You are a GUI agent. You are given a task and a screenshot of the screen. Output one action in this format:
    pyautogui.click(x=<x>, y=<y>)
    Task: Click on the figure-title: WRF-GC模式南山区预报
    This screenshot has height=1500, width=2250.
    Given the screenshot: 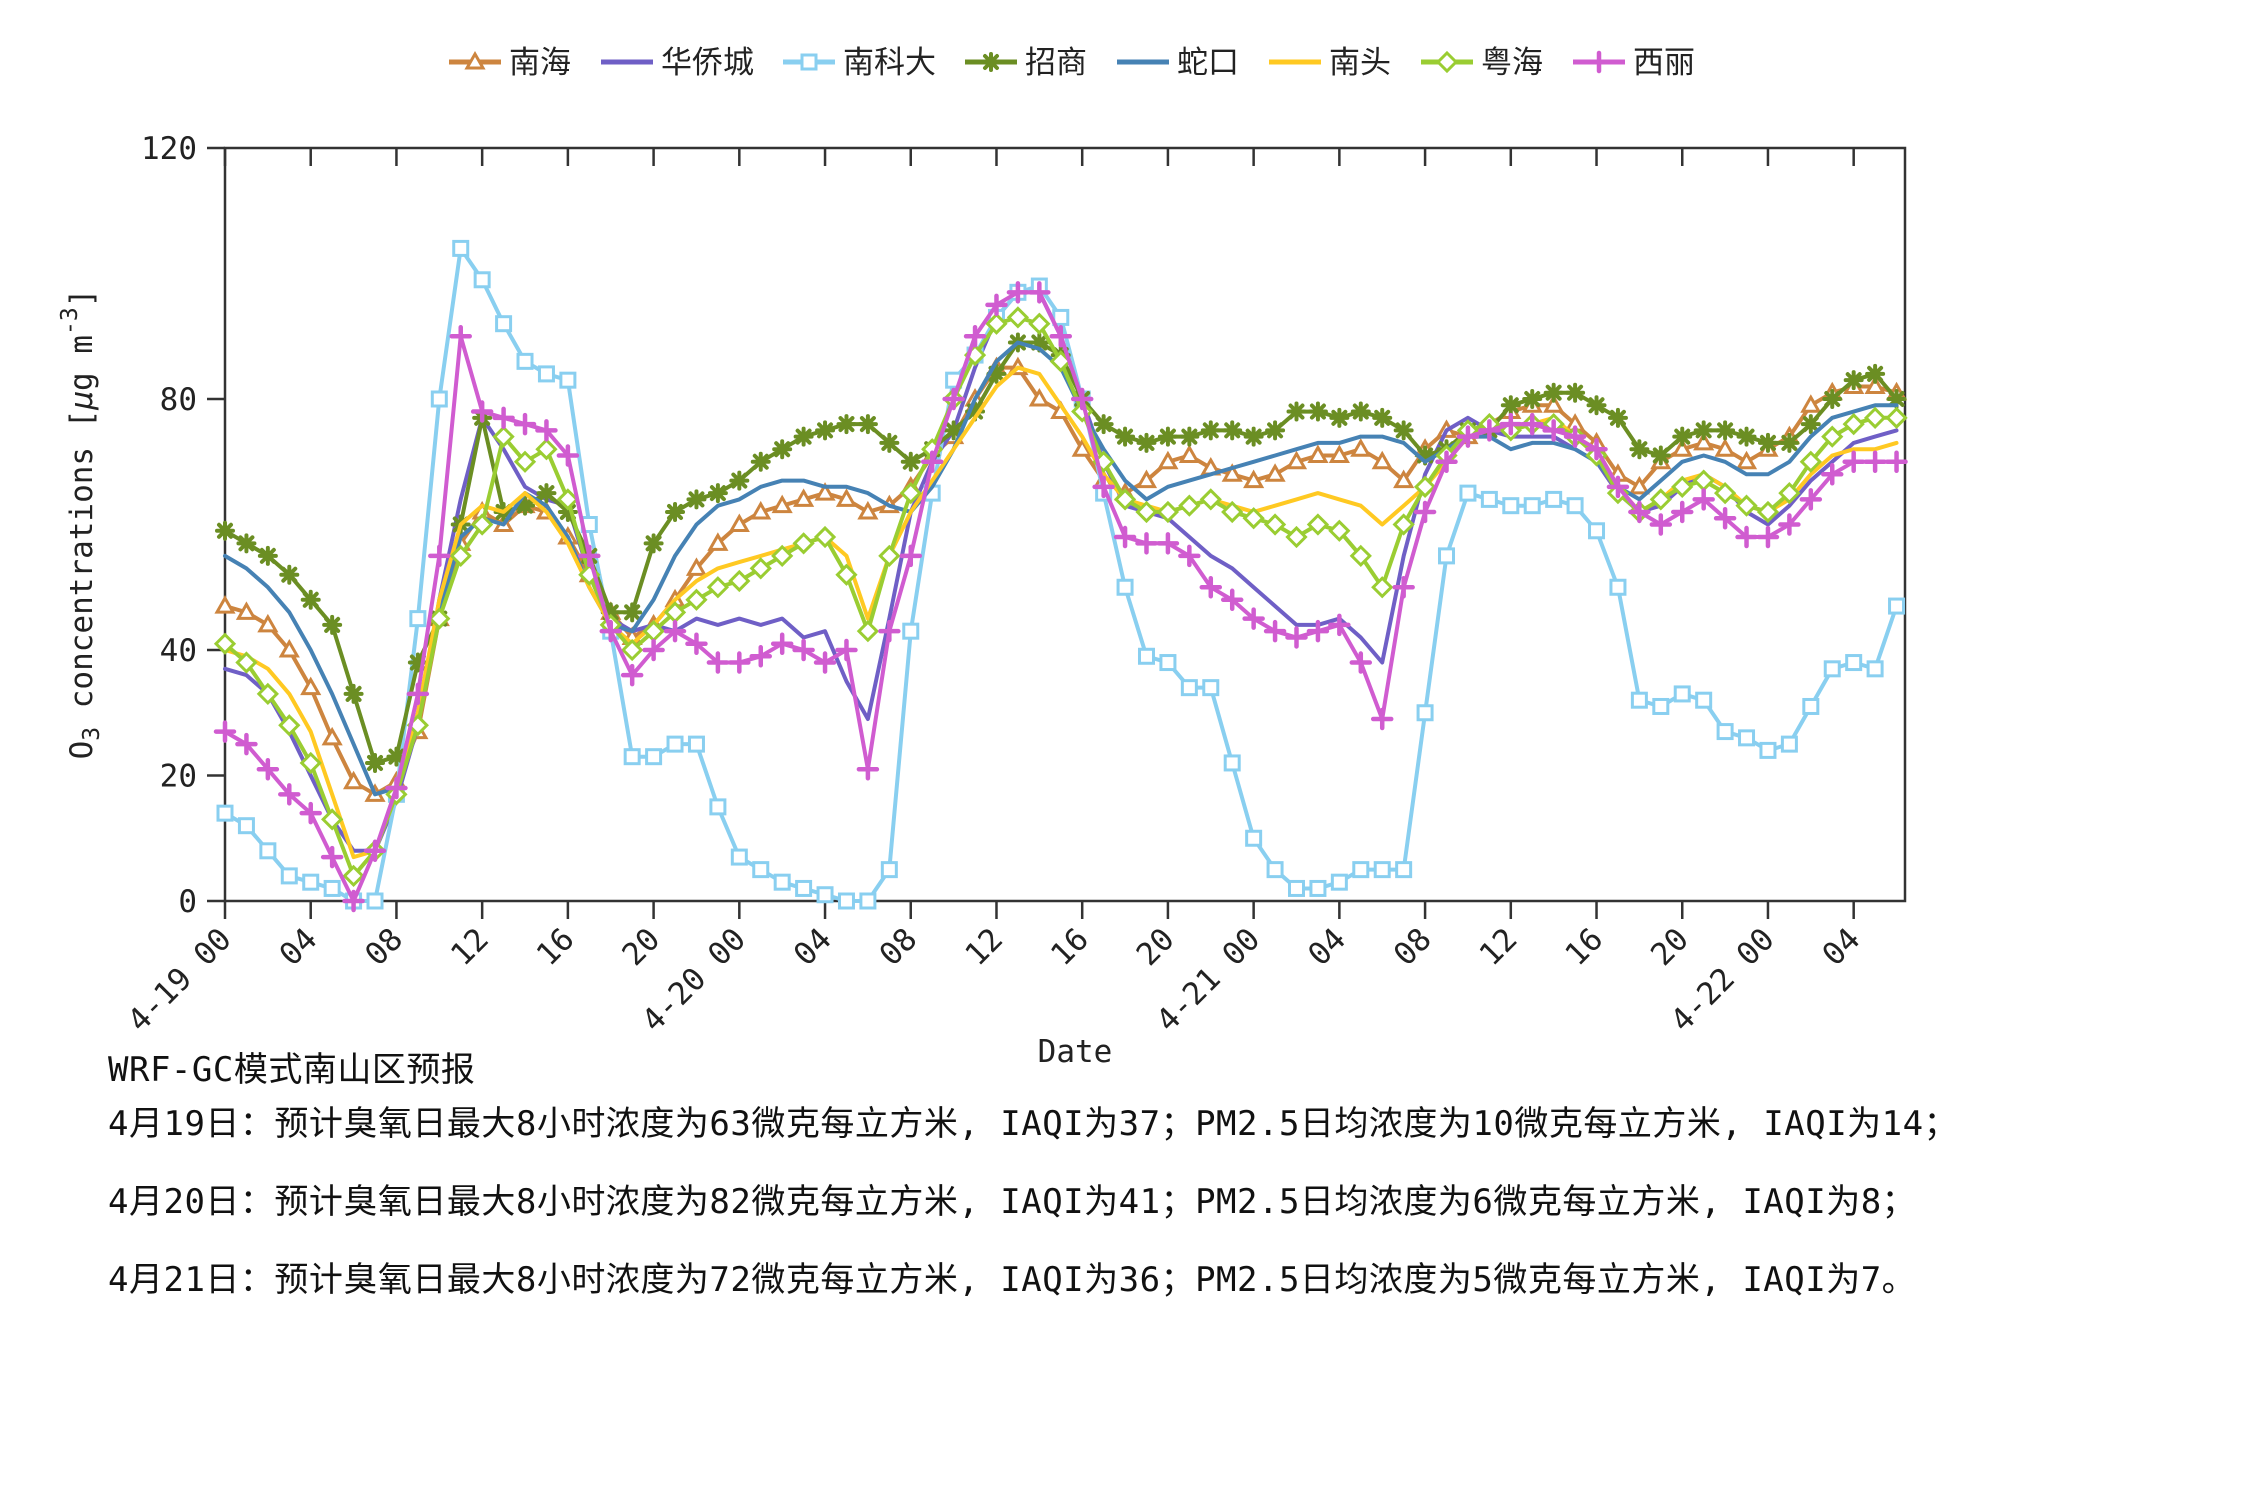 What is the action you would take?
    pyautogui.click(x=292, y=1070)
    